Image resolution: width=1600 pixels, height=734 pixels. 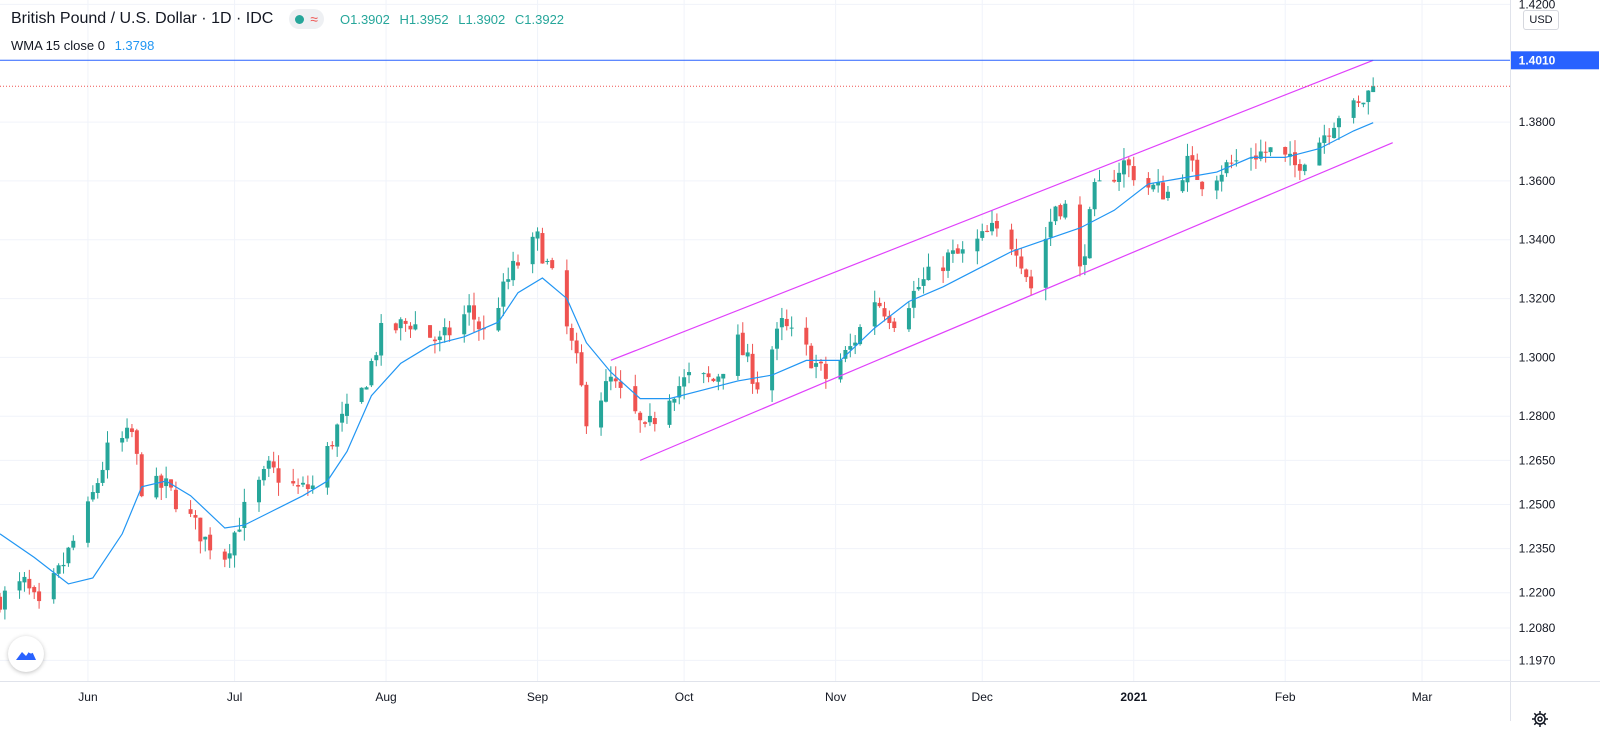 What do you see at coordinates (300, 19) in the screenshot?
I see `market-open-dot-icon` at bounding box center [300, 19].